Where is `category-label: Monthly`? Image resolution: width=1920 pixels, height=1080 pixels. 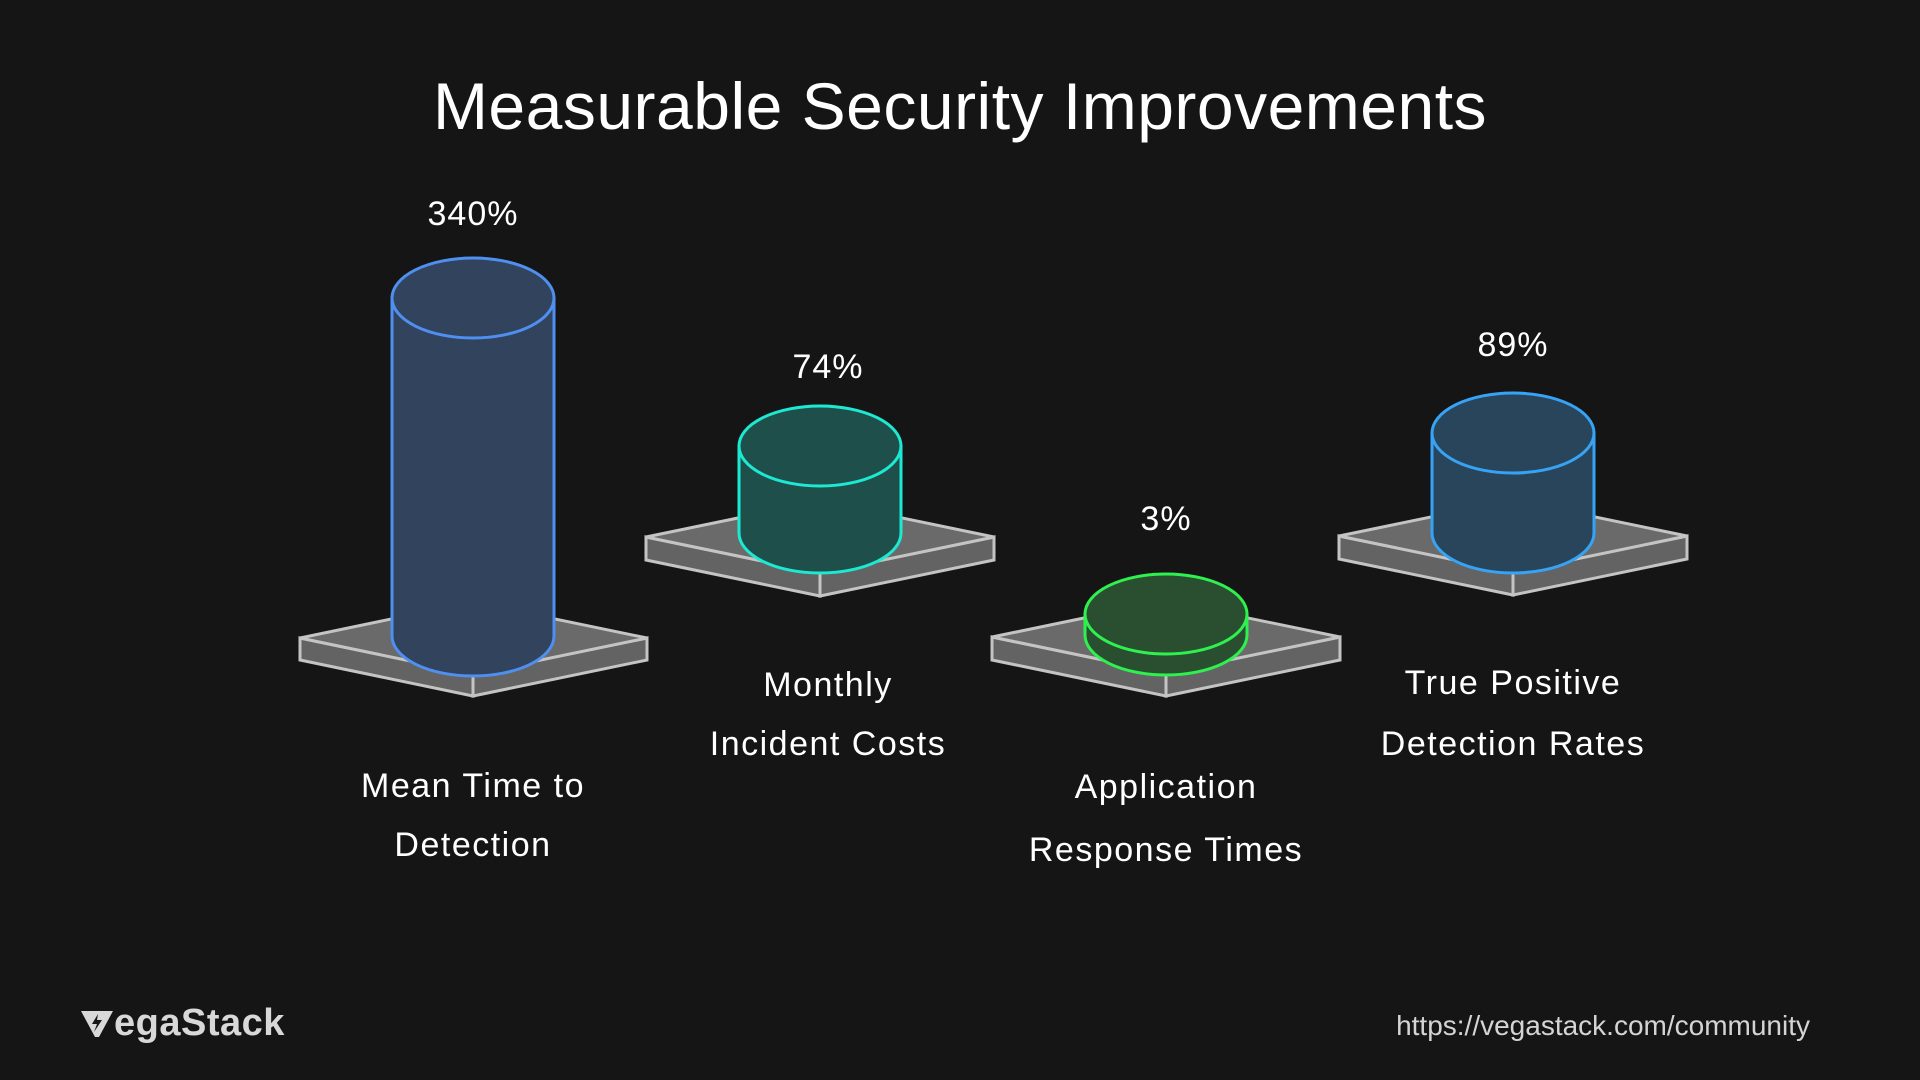
category-label: Monthly is located at coordinates (828, 685).